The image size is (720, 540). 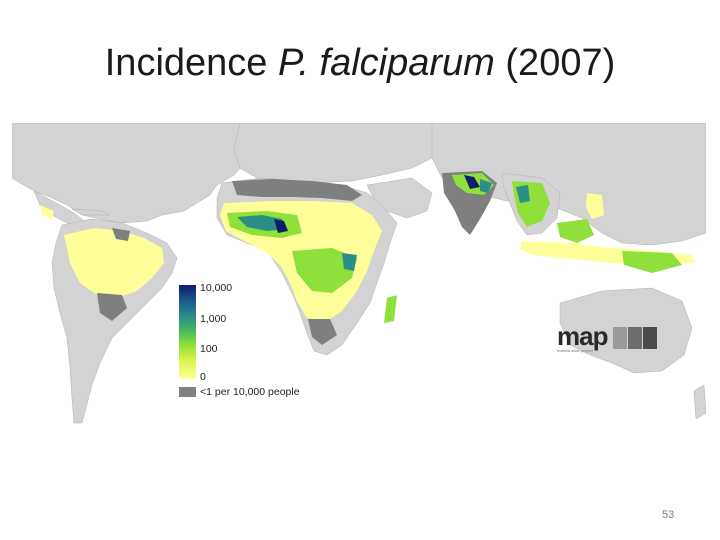 What do you see at coordinates (399, 198) in the screenshot?
I see `middle-east-landmass` at bounding box center [399, 198].